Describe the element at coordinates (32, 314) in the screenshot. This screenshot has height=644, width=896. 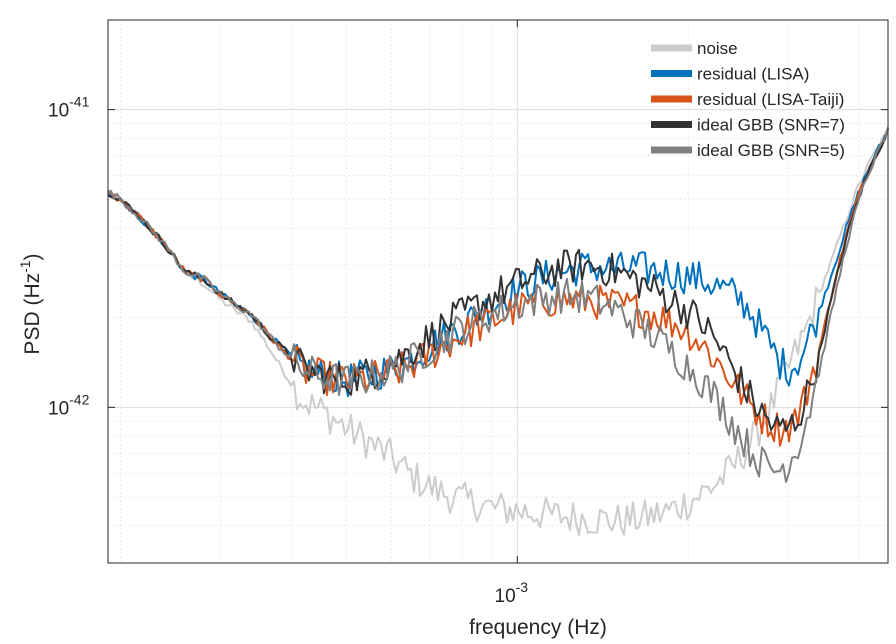
I see `y-axis-label-base: PSD (Hz` at that location.